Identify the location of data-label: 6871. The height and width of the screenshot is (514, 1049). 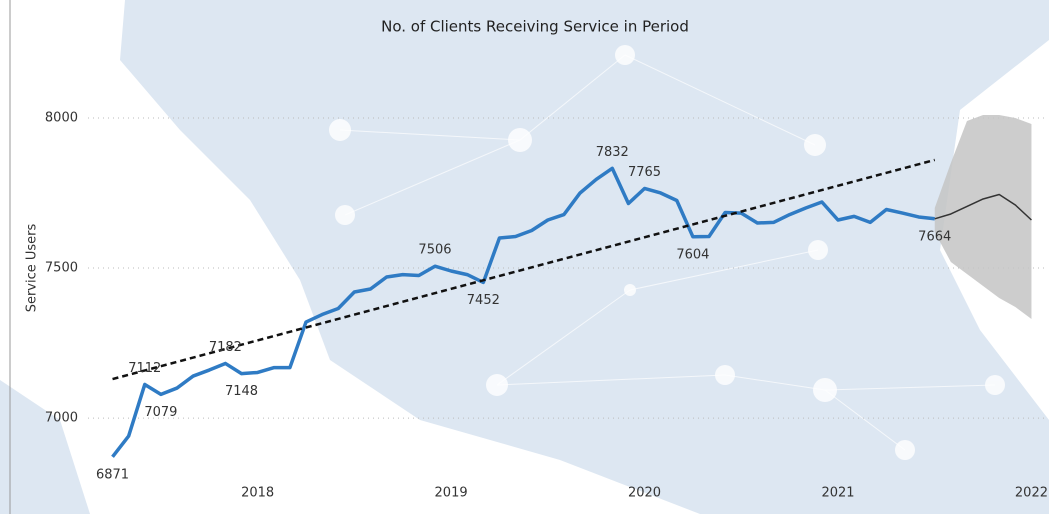
(112, 474).